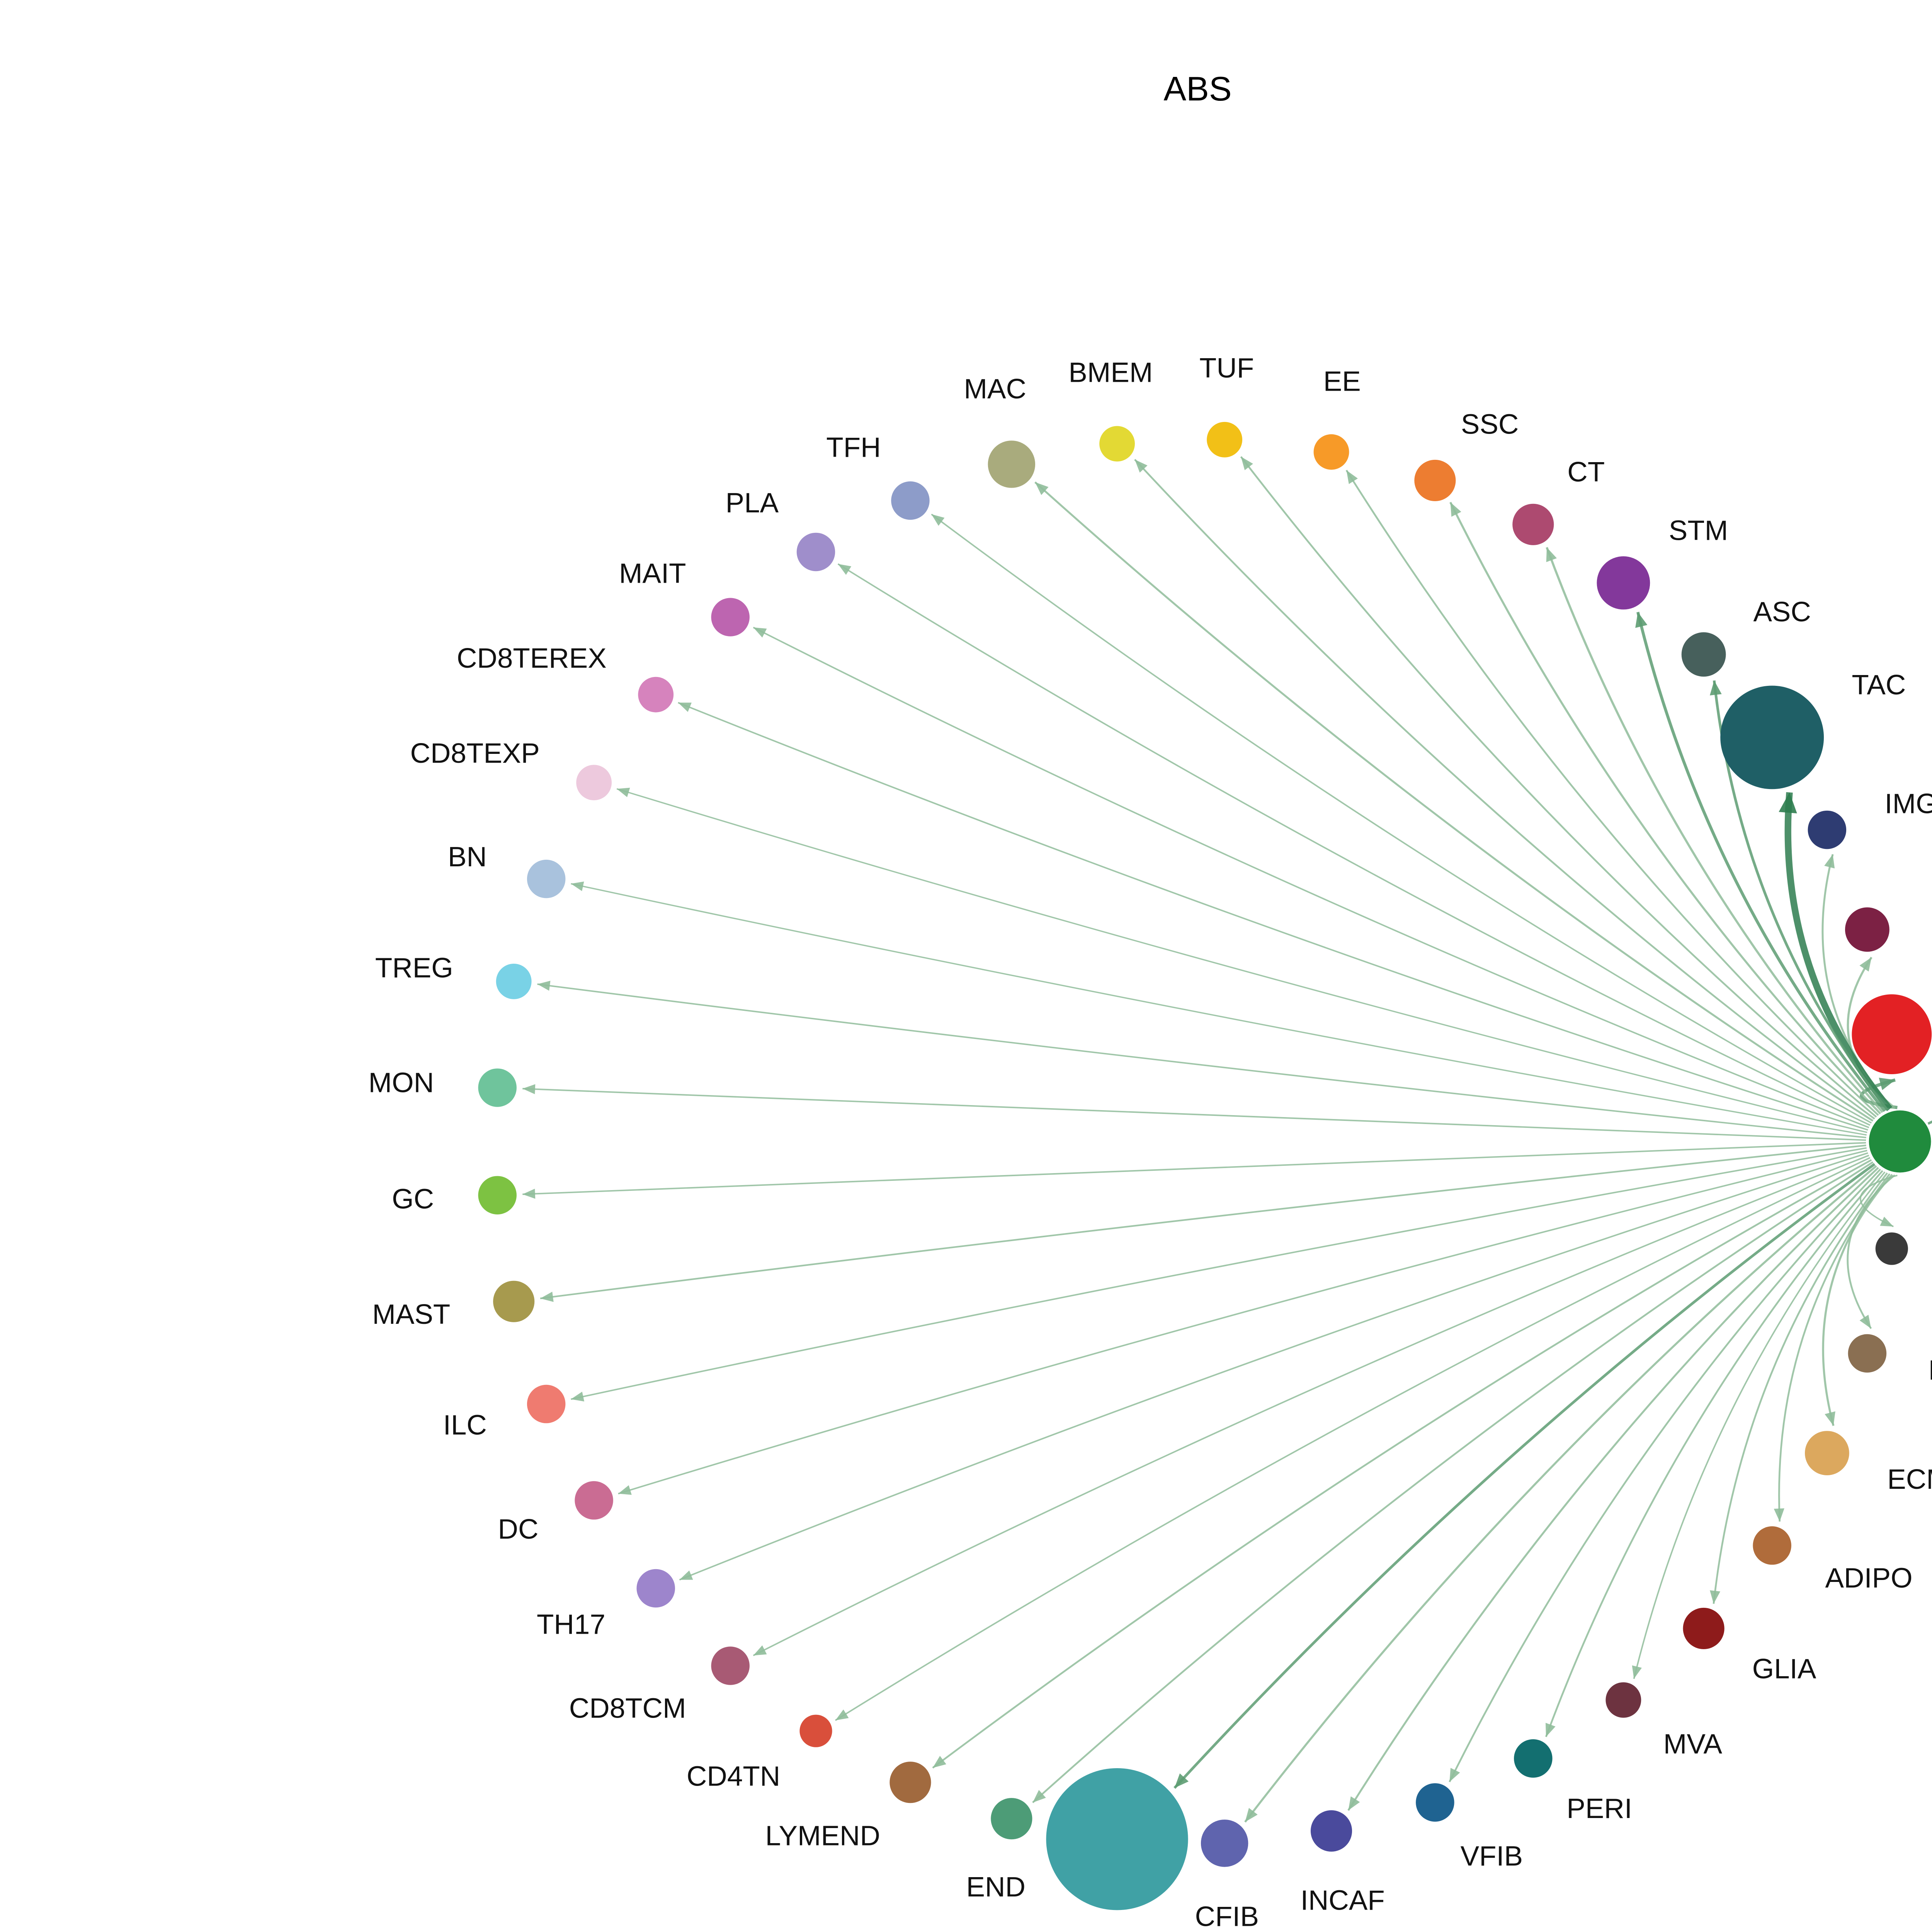 This screenshot has height=1932, width=1932. What do you see at coordinates (823, 1836) in the screenshot?
I see `node-label-LYMEND: LYMEND` at bounding box center [823, 1836].